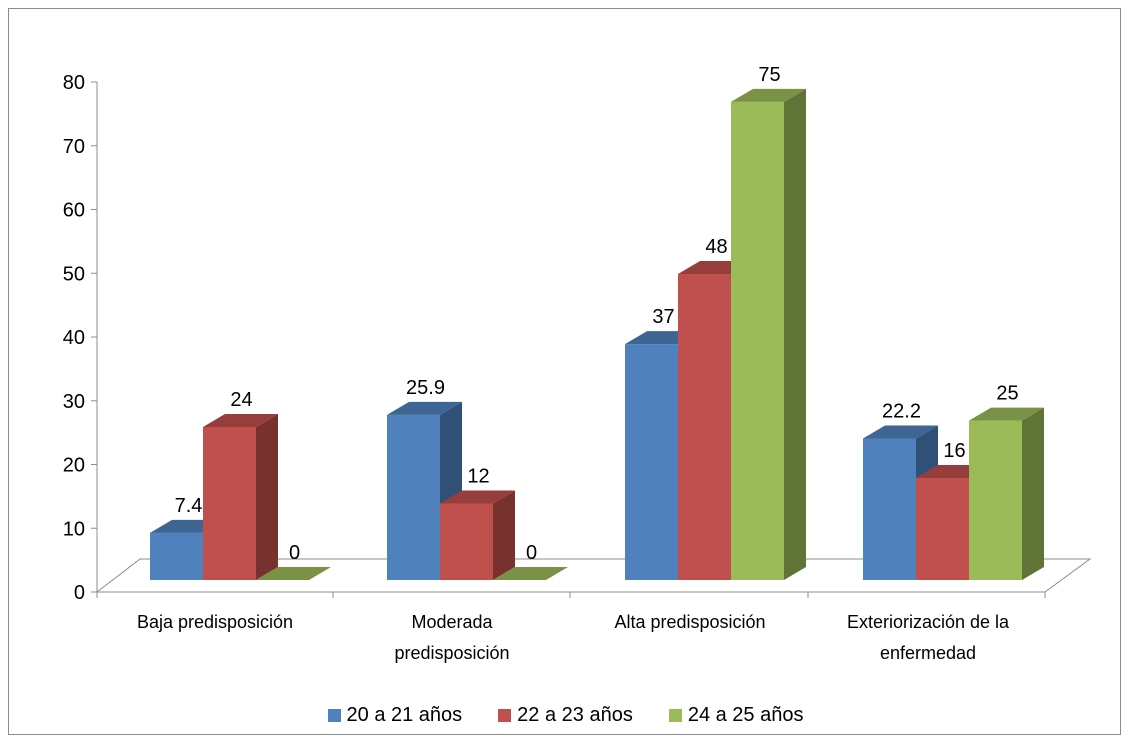 Image resolution: width=1131 pixels, height=744 pixels. I want to click on y-tick-label: 50, so click(74, 274).